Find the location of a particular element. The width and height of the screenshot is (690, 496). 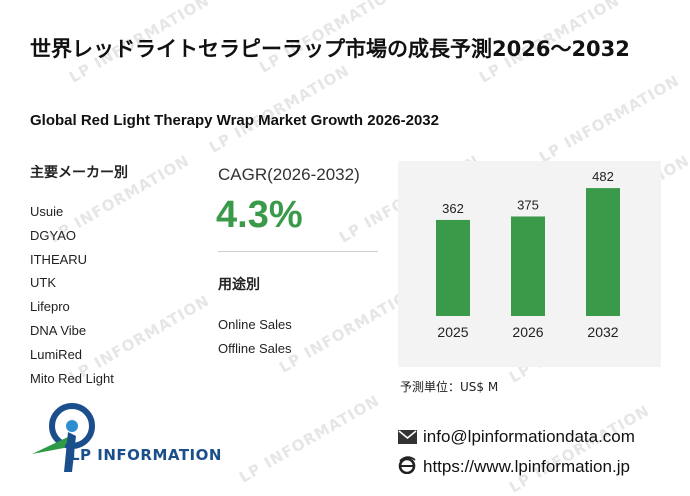

bar-value-label: 362 is located at coordinates (453, 208).